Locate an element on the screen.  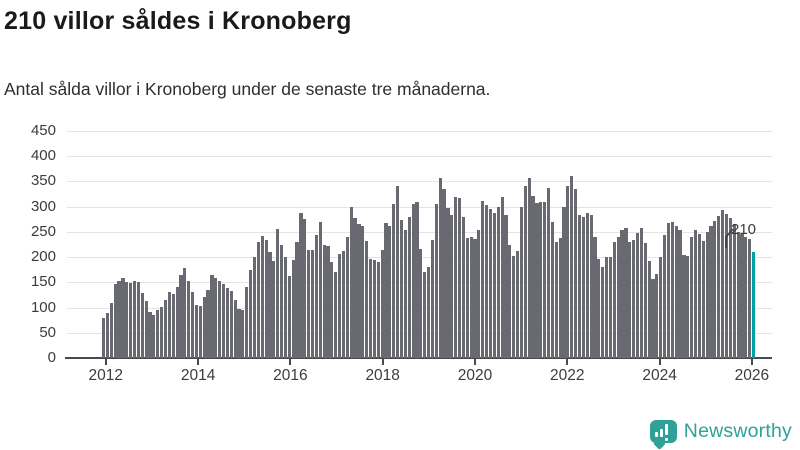
chart-title: 210 villor såldes i Kronoberg is located at coordinates (178, 21).